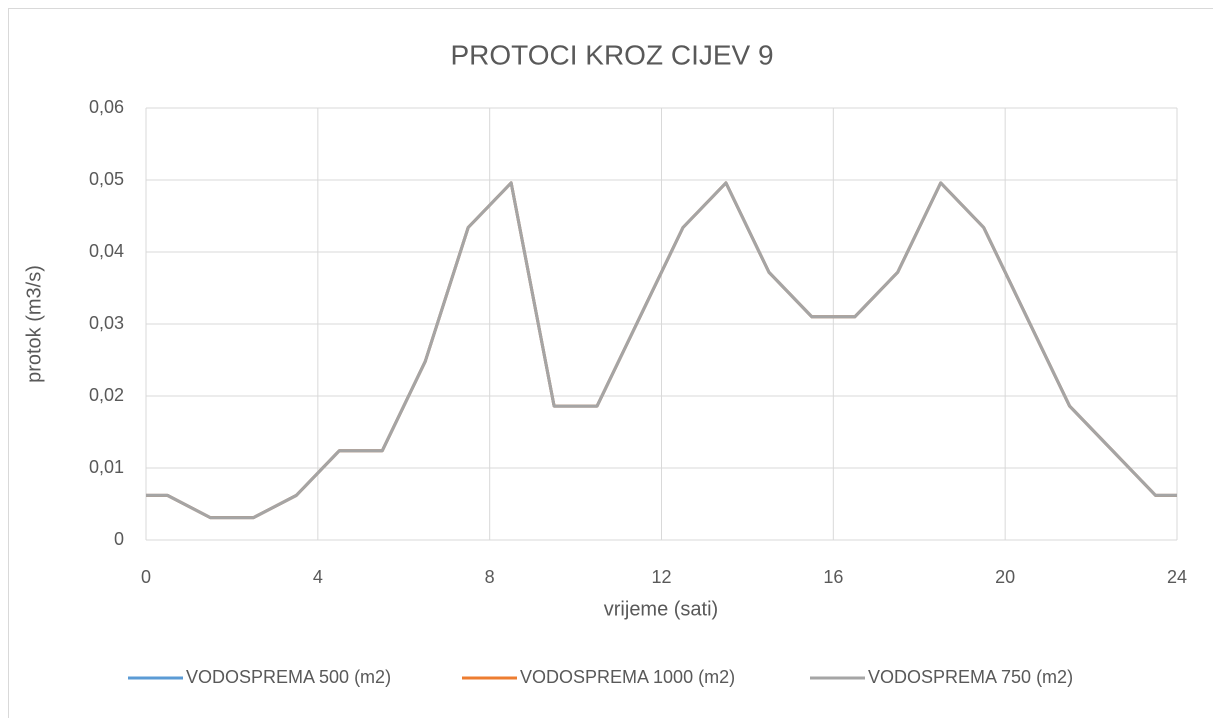  What do you see at coordinates (106, 251) in the screenshot?
I see `y-tick-label: 0,04` at bounding box center [106, 251].